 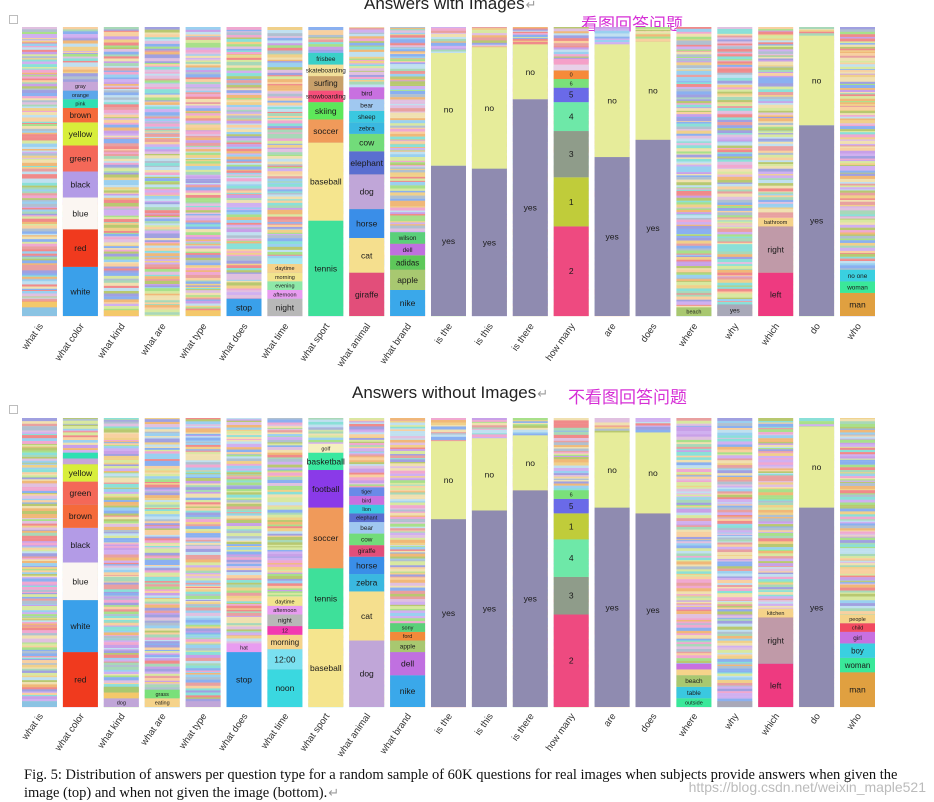 What do you see at coordinates (407, 238) in the screenshot?
I see `segment-label: wilson` at bounding box center [407, 238].